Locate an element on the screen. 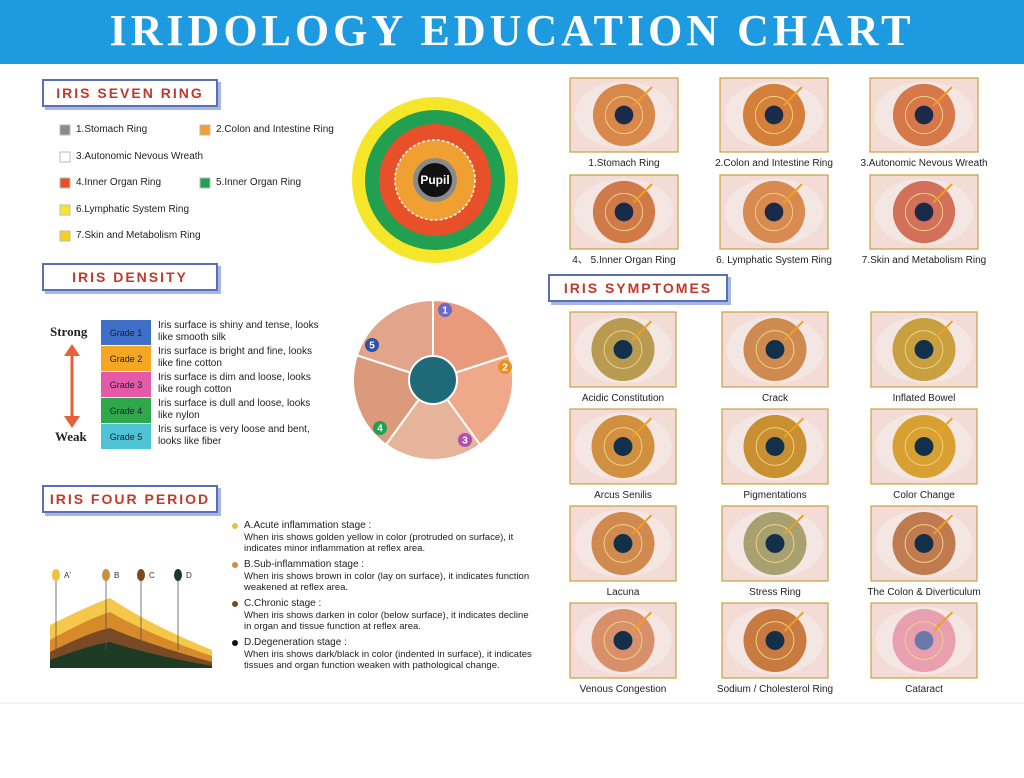 The width and height of the screenshot is (1024, 778). ring is located at coordinates (435, 180).